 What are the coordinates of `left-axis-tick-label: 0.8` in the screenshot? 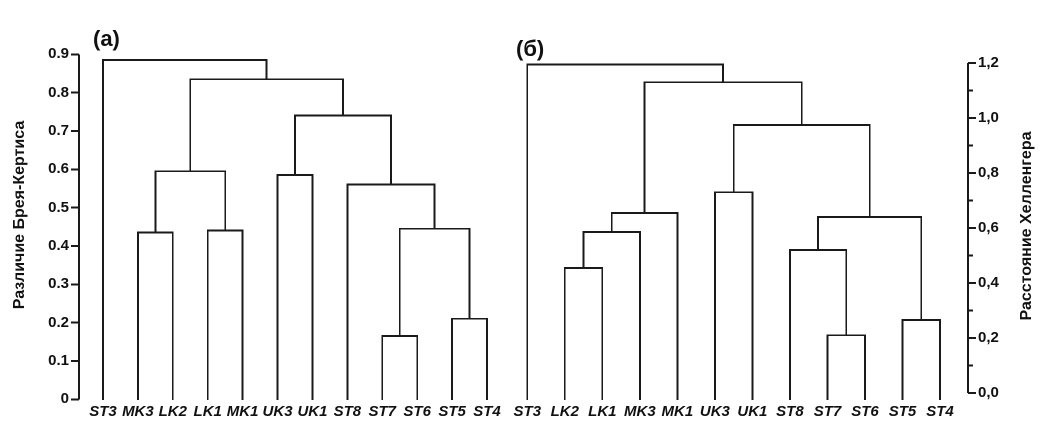 It's located at (58, 92).